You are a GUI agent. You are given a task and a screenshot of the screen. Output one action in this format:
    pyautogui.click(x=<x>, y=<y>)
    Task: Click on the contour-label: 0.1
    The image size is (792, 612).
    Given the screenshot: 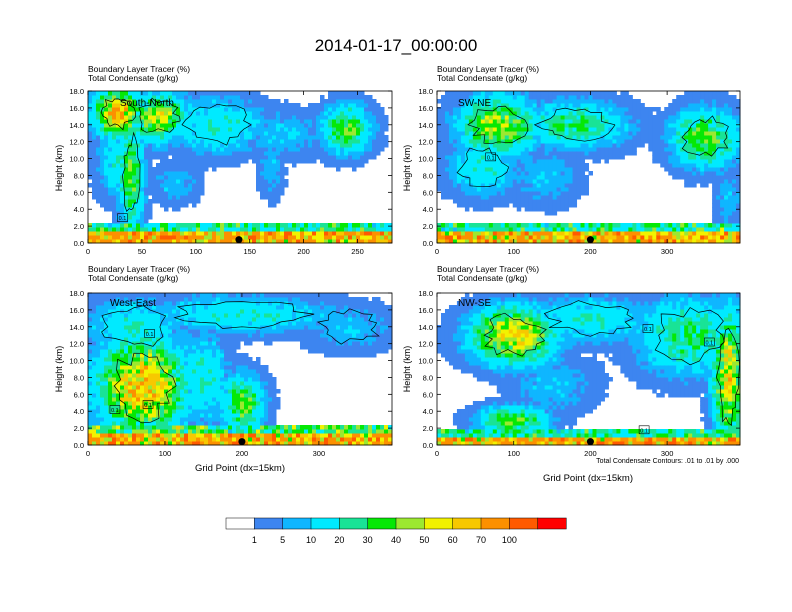 What is the action you would take?
    pyautogui.click(x=123, y=219)
    